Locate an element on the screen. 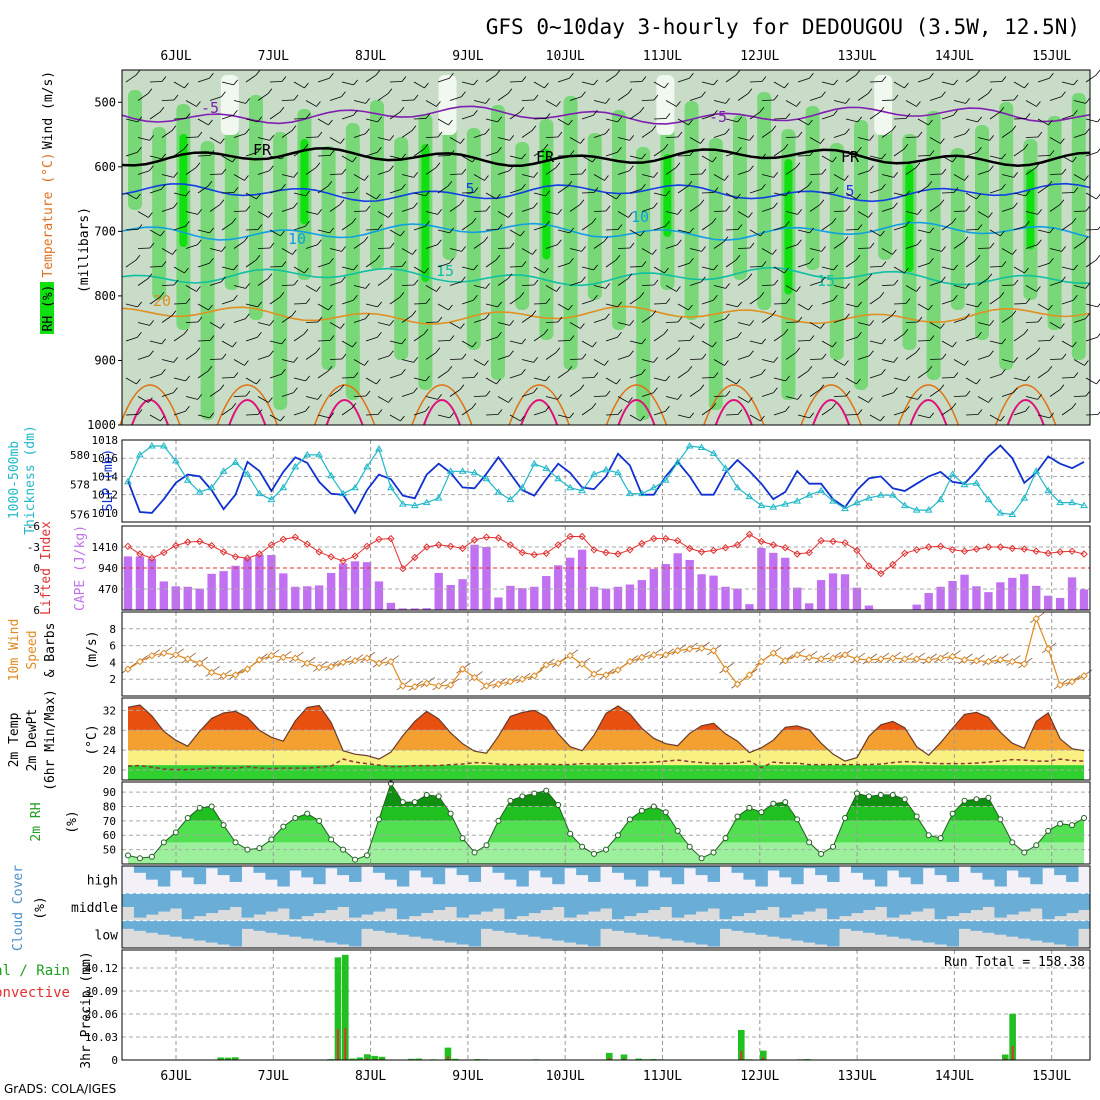 The image size is (1100, 1100). wind10m-tick-label: 2 is located at coordinates (112, 679).